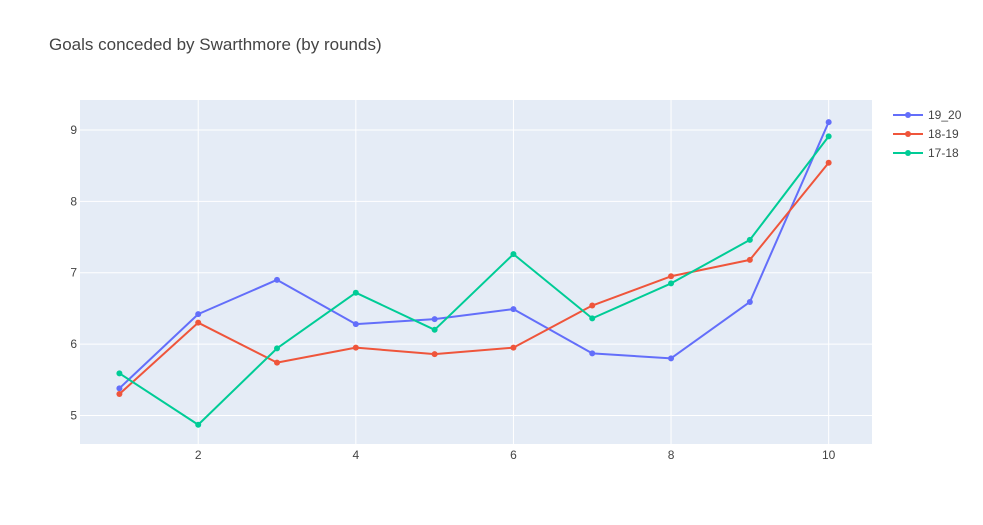 This screenshot has width=983, height=525. What do you see at coordinates (73, 130) in the screenshot?
I see `y-tick-label: 9` at bounding box center [73, 130].